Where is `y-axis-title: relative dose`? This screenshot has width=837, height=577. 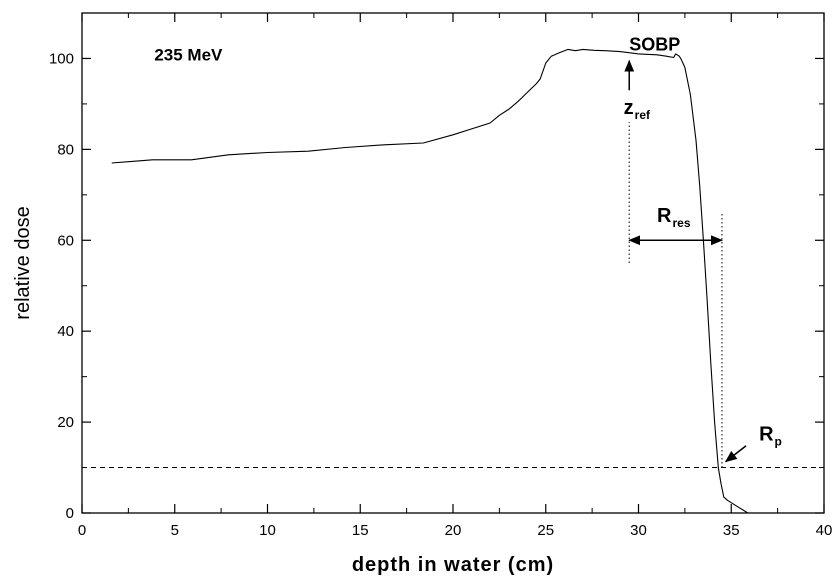 y-axis-title: relative dose is located at coordinates (23, 262).